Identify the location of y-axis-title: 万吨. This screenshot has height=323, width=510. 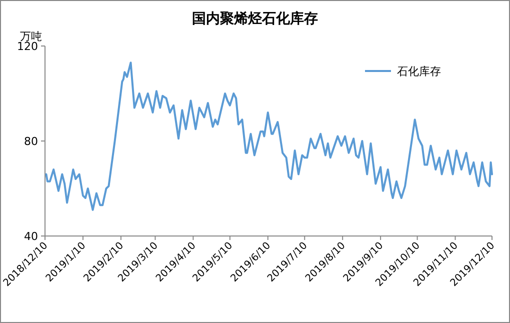
(31, 36).